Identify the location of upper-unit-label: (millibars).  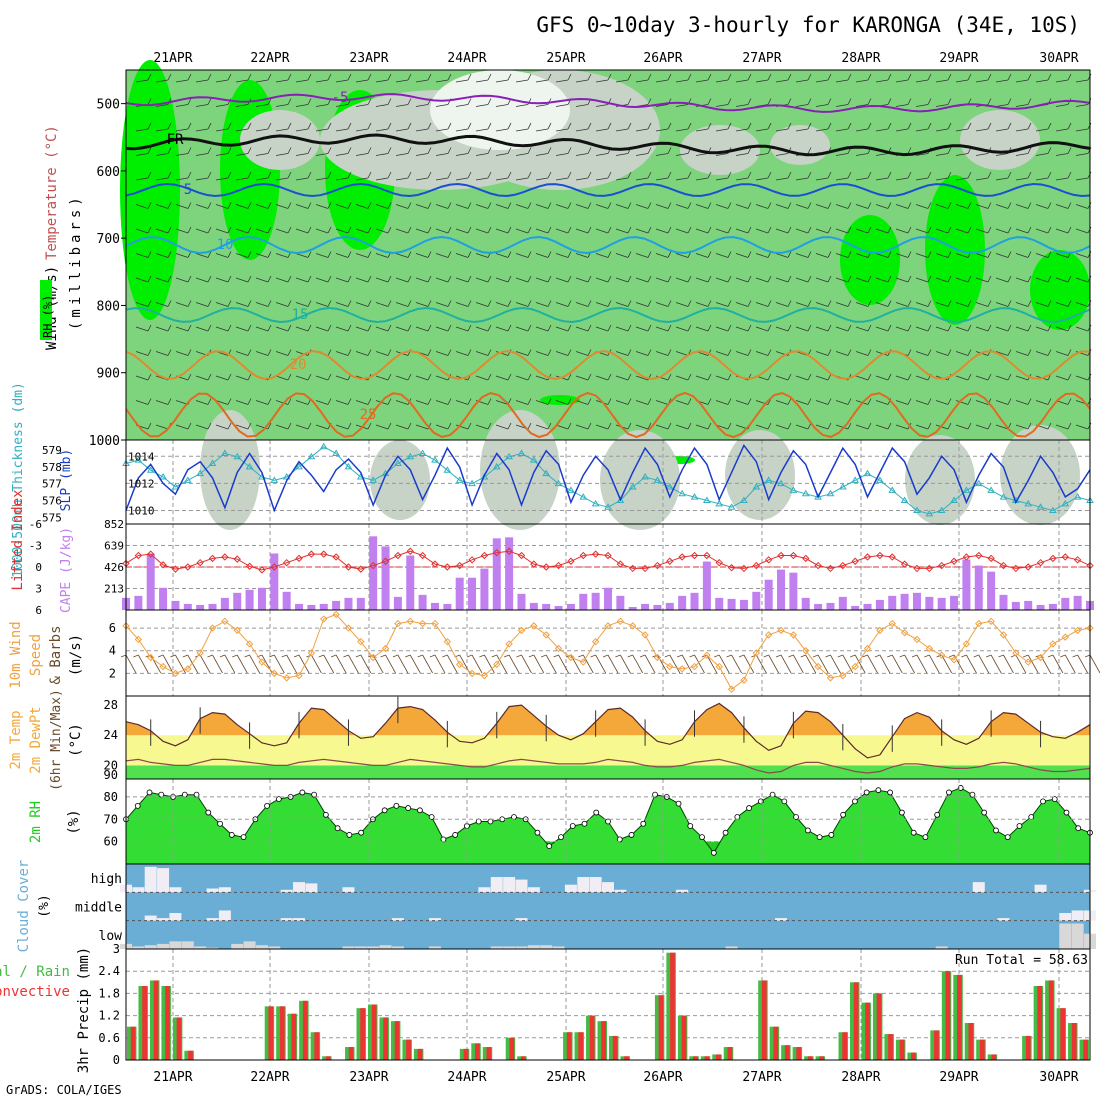
(76, 261).